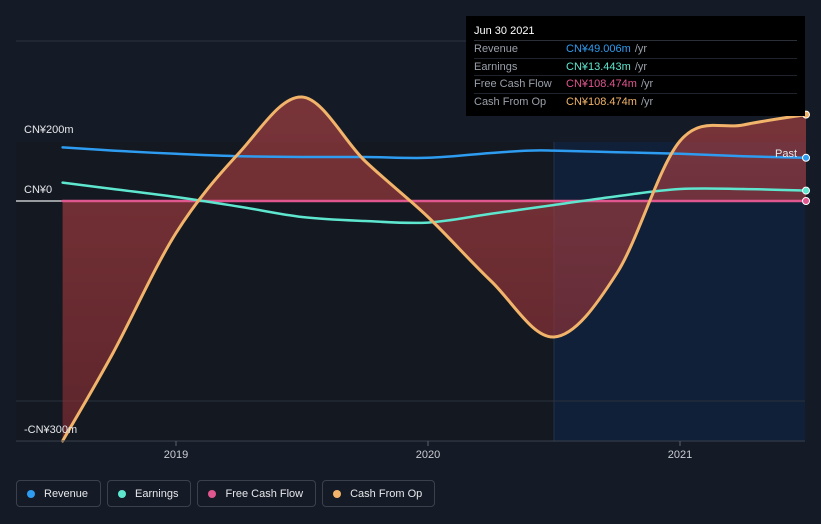  I want to click on series-end-point-revenue, so click(806, 157).